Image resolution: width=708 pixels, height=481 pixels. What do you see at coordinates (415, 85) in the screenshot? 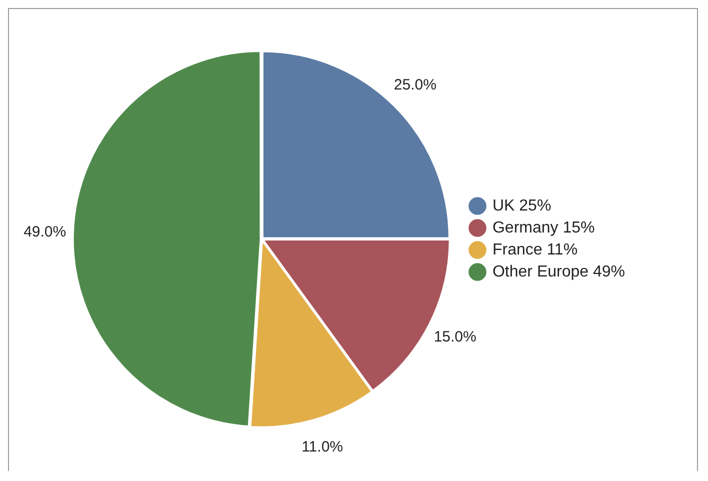
I see `data-label: 25.0%` at bounding box center [415, 85].